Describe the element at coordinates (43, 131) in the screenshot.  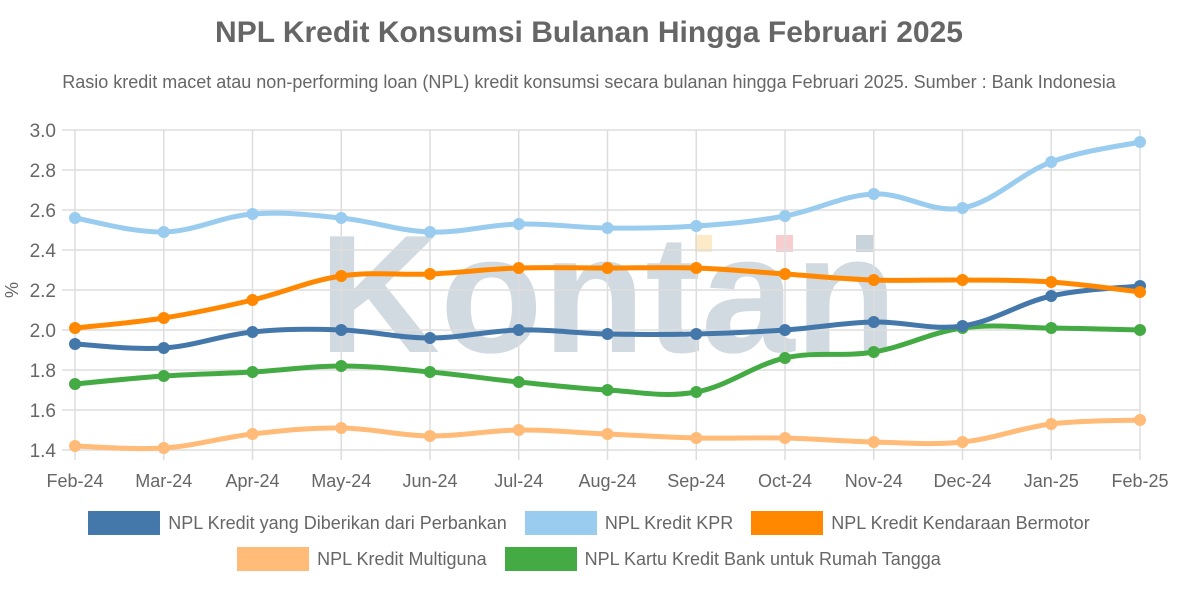
I see `y-tick-label: 3.0` at that location.